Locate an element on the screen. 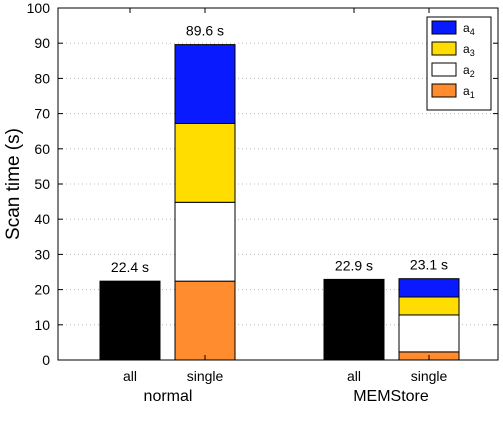 The image size is (503, 433). y-tick-label: 80 is located at coordinates (42, 78).